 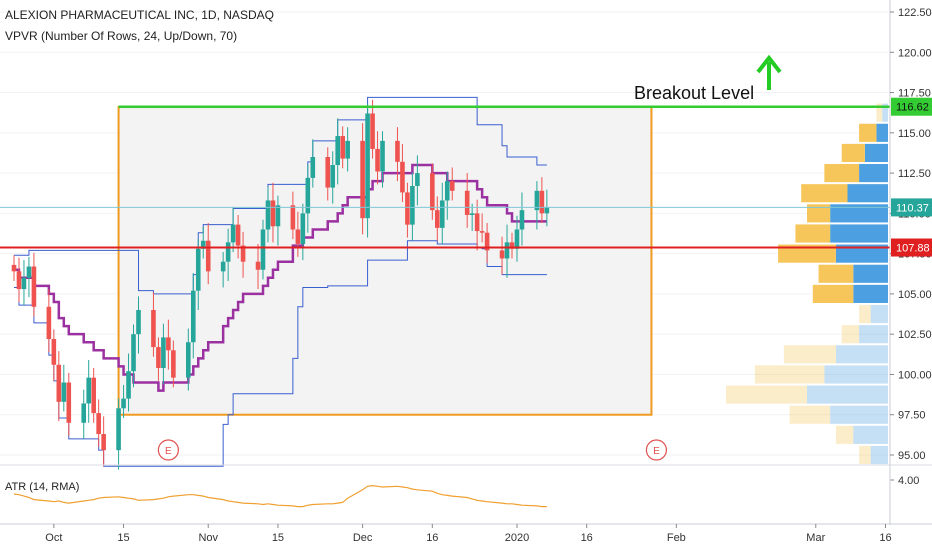 I want to click on price-tick-label: 115.00, so click(x=914, y=134).